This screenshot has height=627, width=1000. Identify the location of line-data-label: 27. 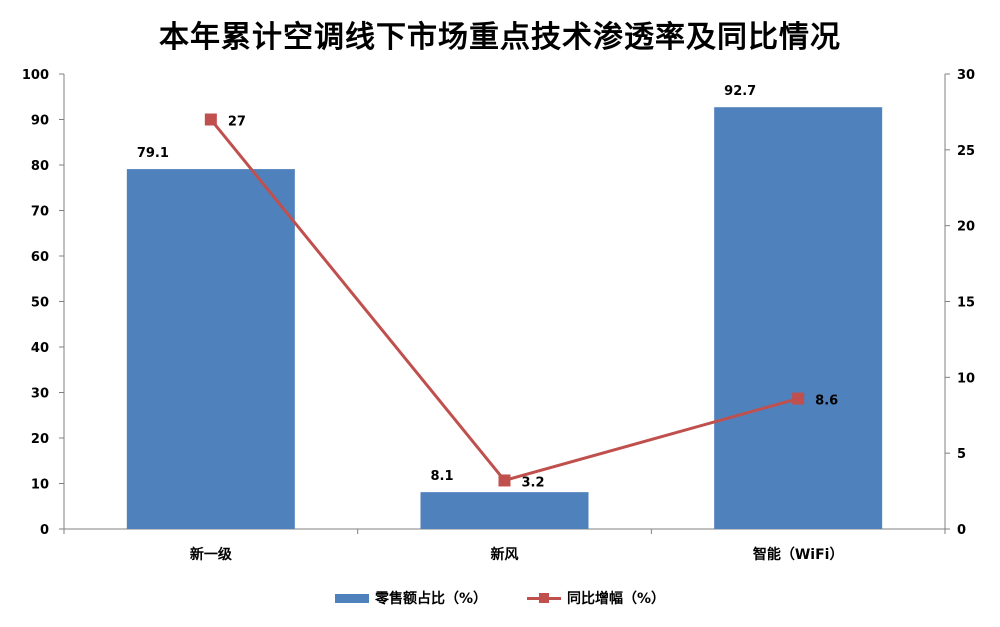
(237, 122).